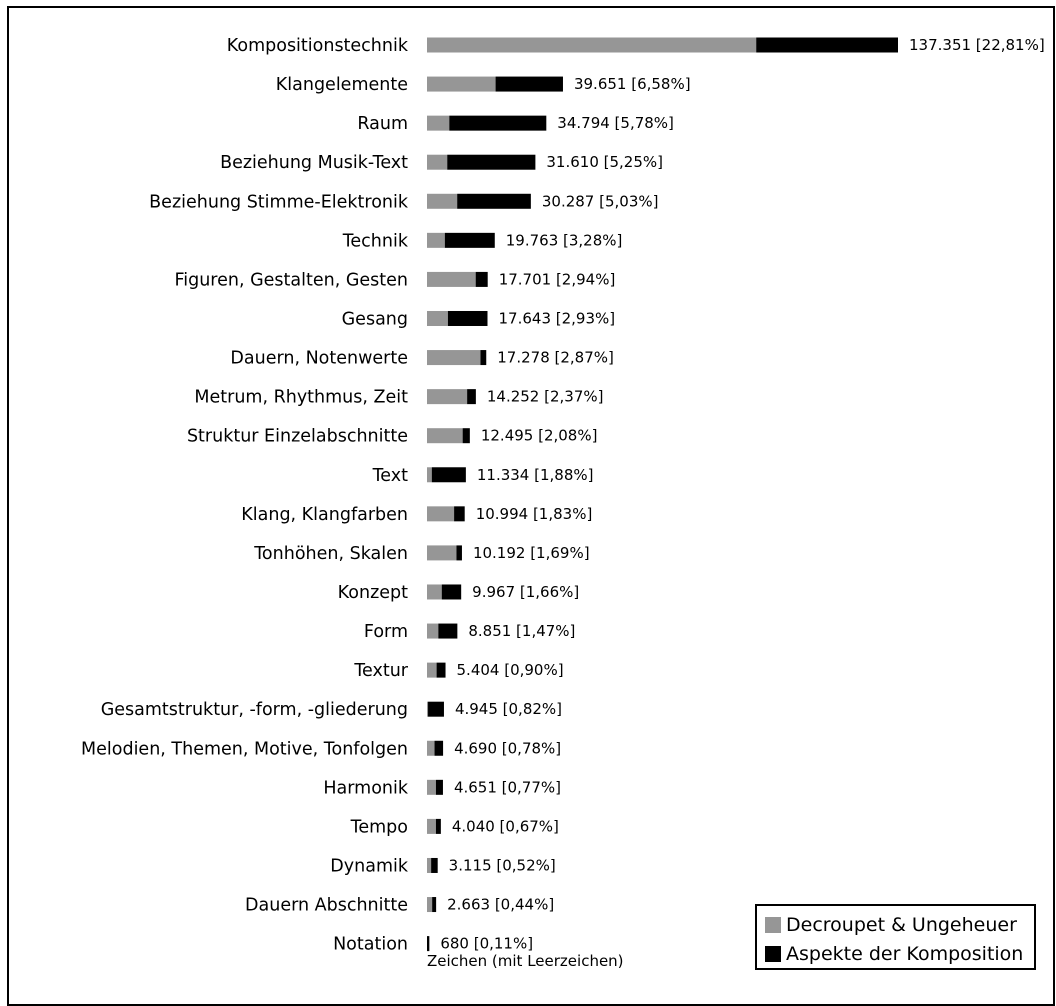 Image resolution: width=1056 pixels, height=1006 pixels. What do you see at coordinates (502, 865) in the screenshot?
I see `value-label: 3.115 [0,52%]` at bounding box center [502, 865].